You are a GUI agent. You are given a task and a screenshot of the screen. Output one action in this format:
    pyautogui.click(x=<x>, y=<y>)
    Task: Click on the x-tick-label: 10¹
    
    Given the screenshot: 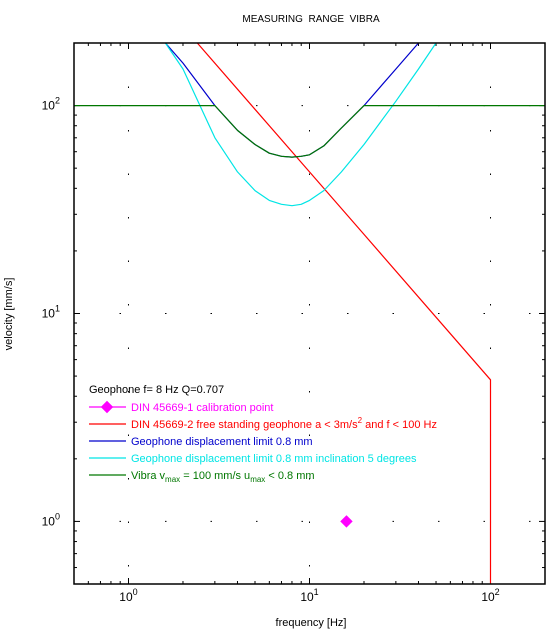 What is the action you would take?
    pyautogui.click(x=309, y=595)
    